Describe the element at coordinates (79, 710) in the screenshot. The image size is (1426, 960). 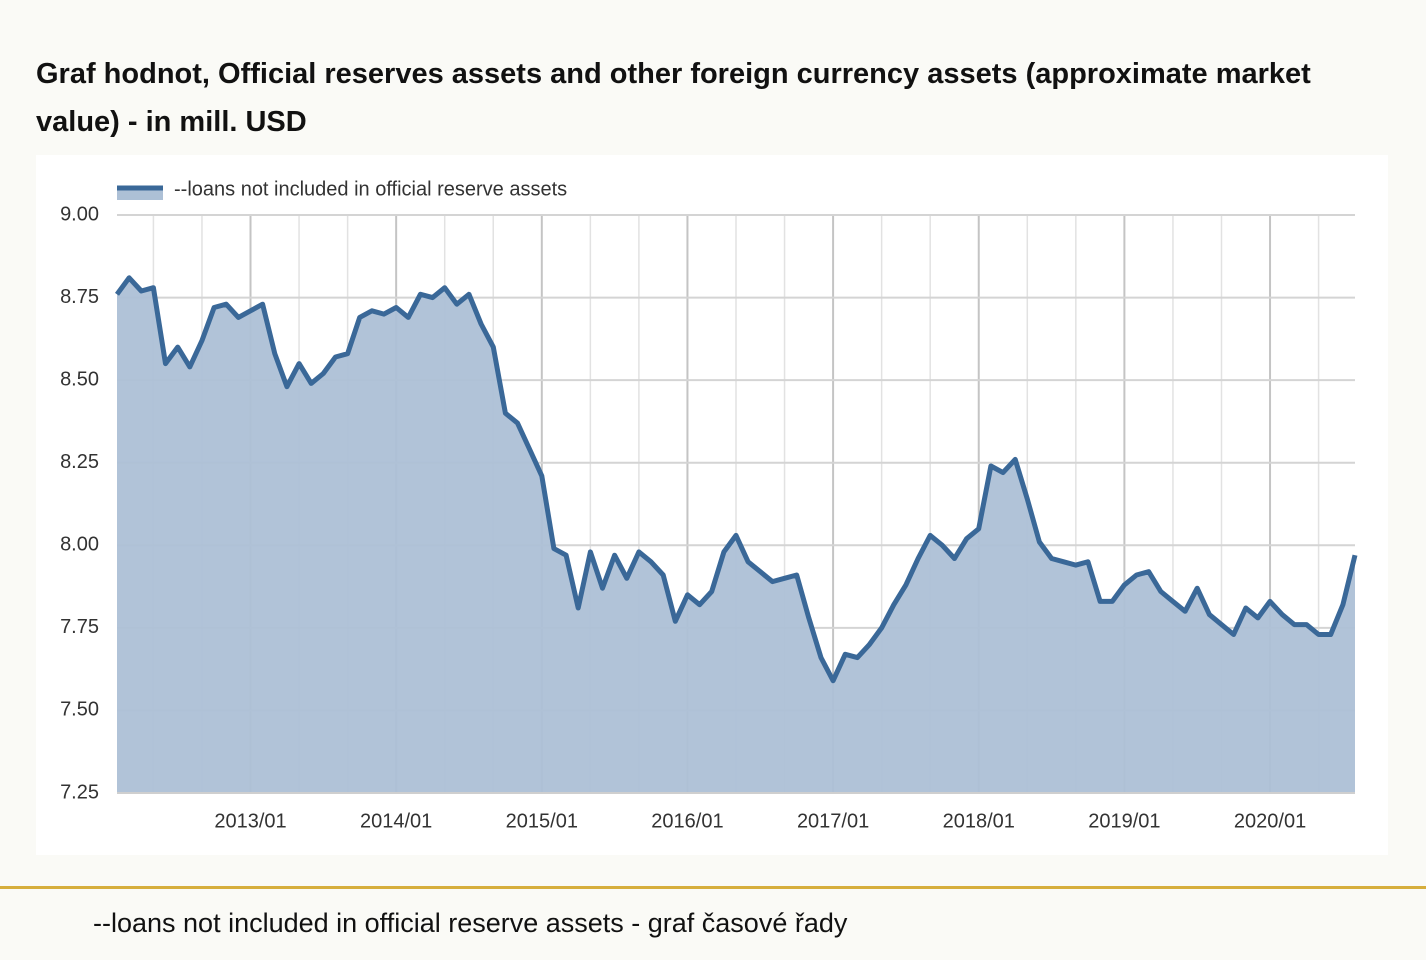
I see `y-tick-label: 7.50` at that location.